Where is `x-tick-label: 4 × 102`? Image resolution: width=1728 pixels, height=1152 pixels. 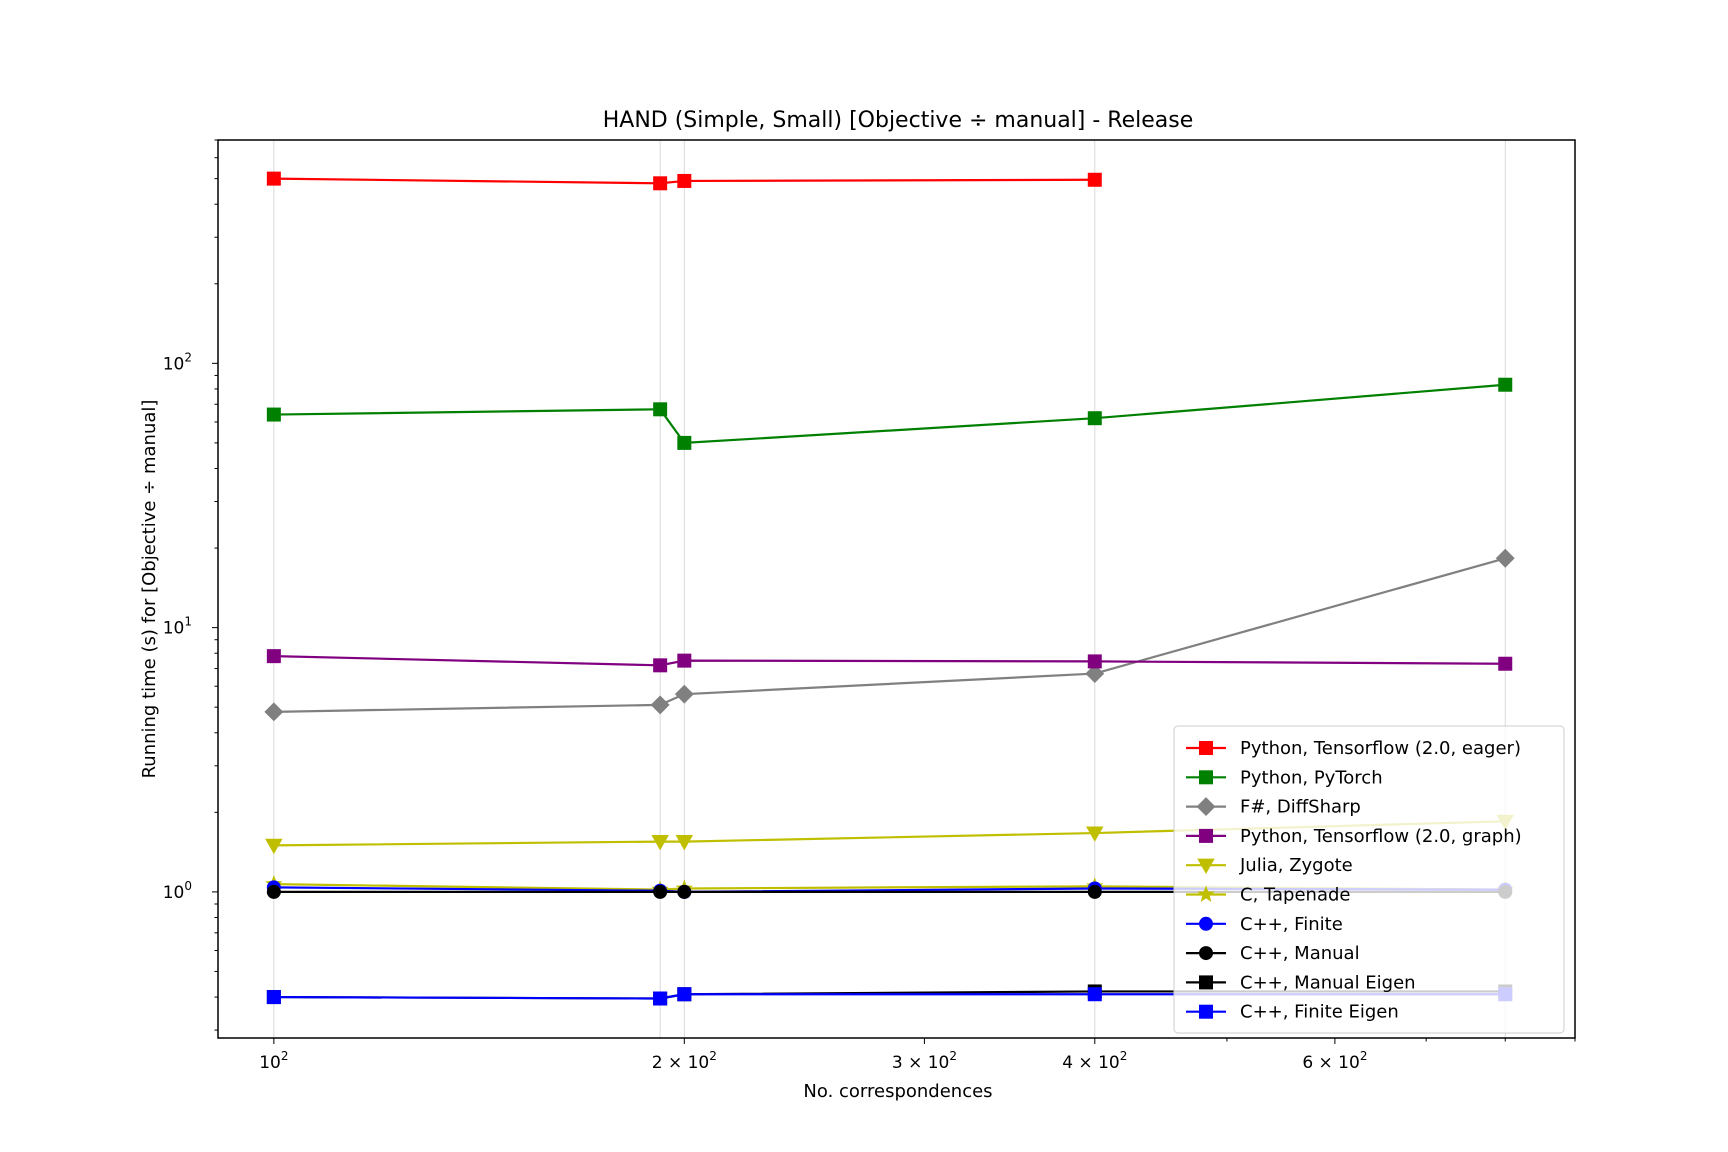 x-tick-label: 4 × 102 is located at coordinates (1094, 1061).